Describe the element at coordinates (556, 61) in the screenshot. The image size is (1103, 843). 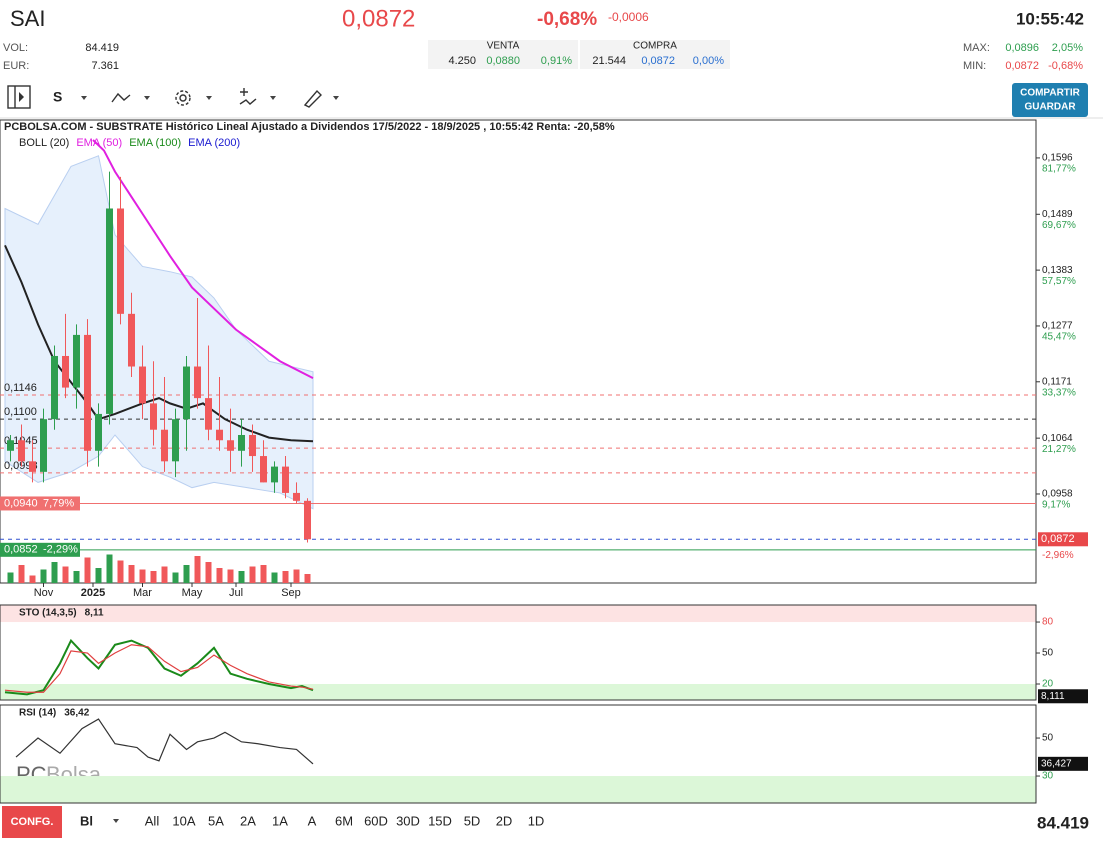
I see `venta-pct: 0,91%` at that location.